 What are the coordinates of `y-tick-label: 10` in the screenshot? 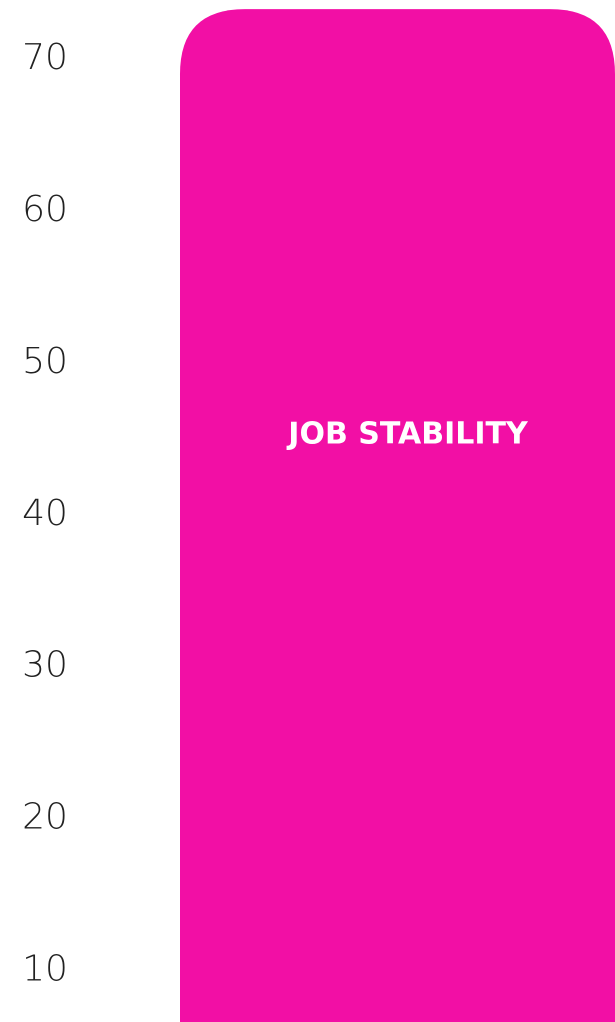 It's located at (45, 968).